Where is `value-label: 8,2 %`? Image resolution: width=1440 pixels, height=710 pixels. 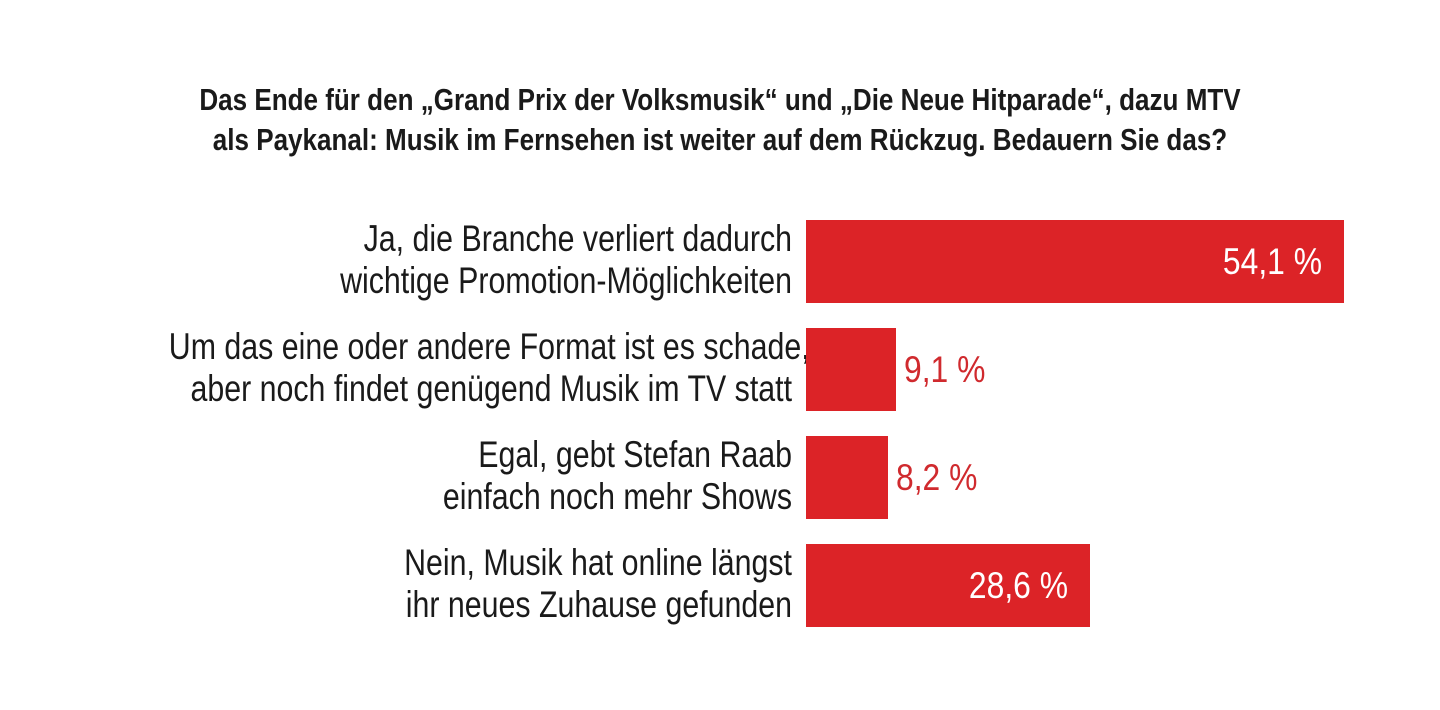 value-label: 8,2 % is located at coordinates (937, 477).